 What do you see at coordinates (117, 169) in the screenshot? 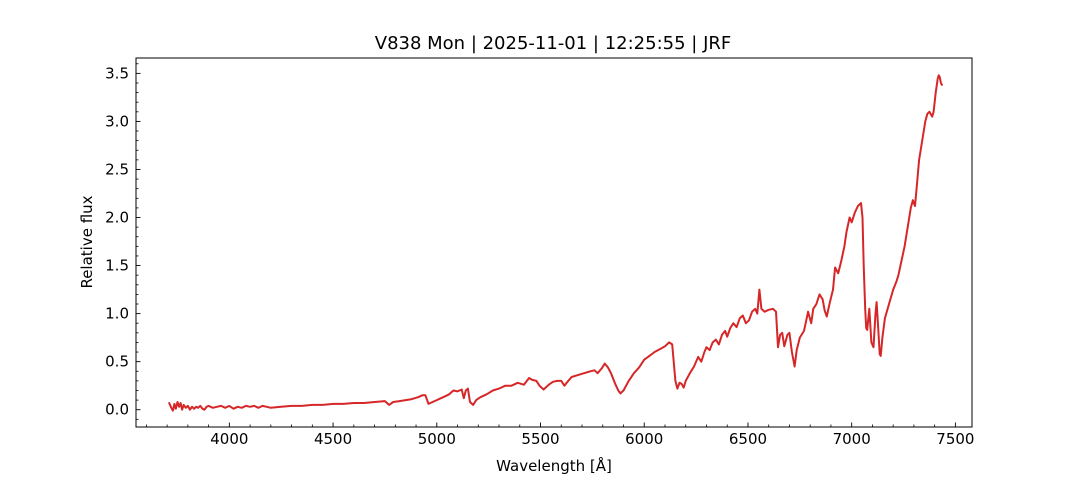
I see `y-tick-label: 2.5` at bounding box center [117, 169].